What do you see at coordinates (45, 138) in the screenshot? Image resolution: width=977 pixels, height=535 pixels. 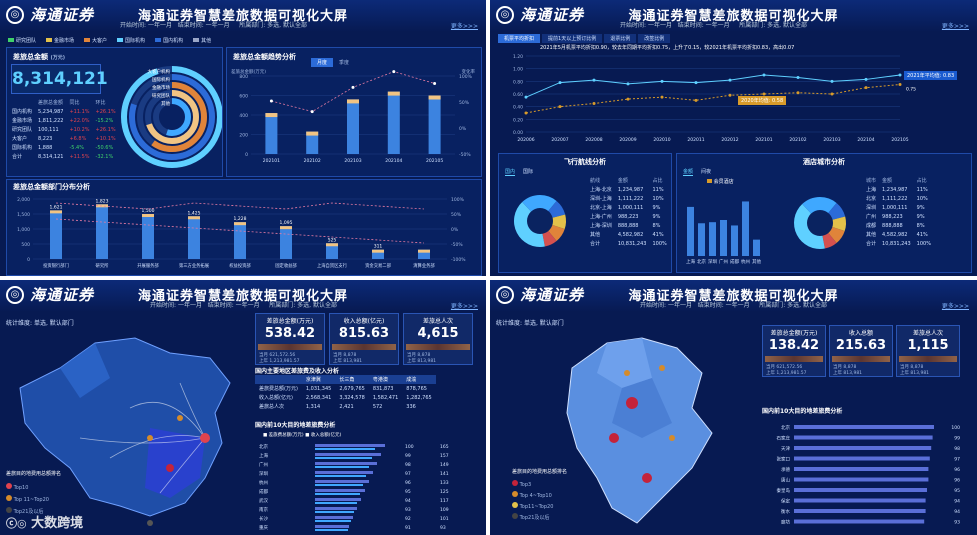 I see `table-cell: 8,223` at bounding box center [45, 138].